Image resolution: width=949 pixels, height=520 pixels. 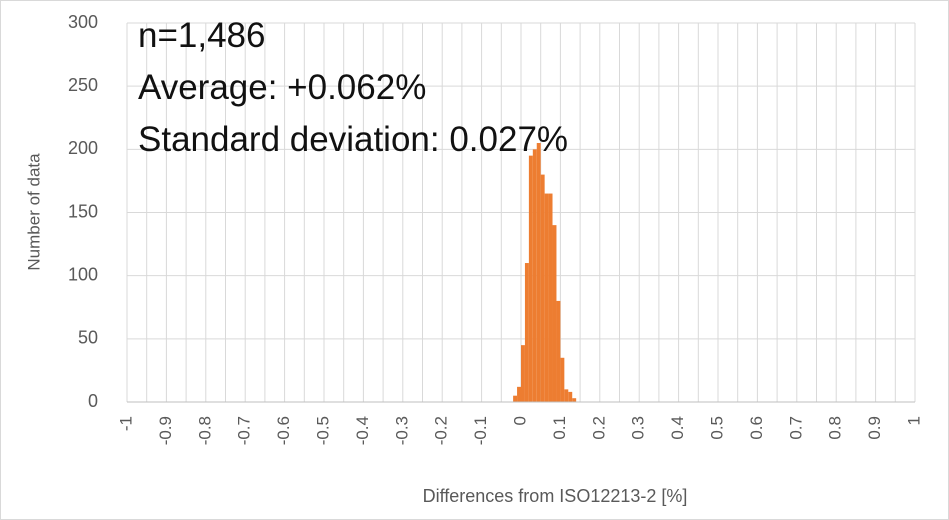 I want to click on x-tick-label: -0.6, so click(x=283, y=430).